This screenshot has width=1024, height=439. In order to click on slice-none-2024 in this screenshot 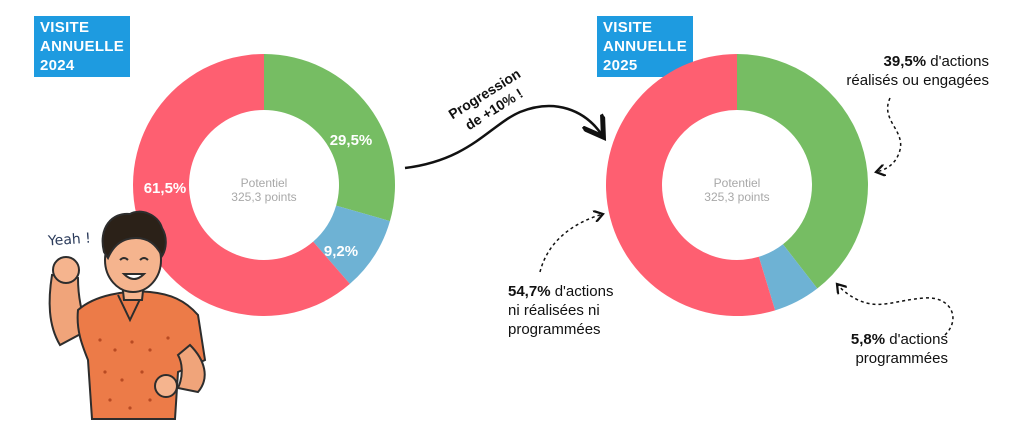, I will do `click(241, 185)`.